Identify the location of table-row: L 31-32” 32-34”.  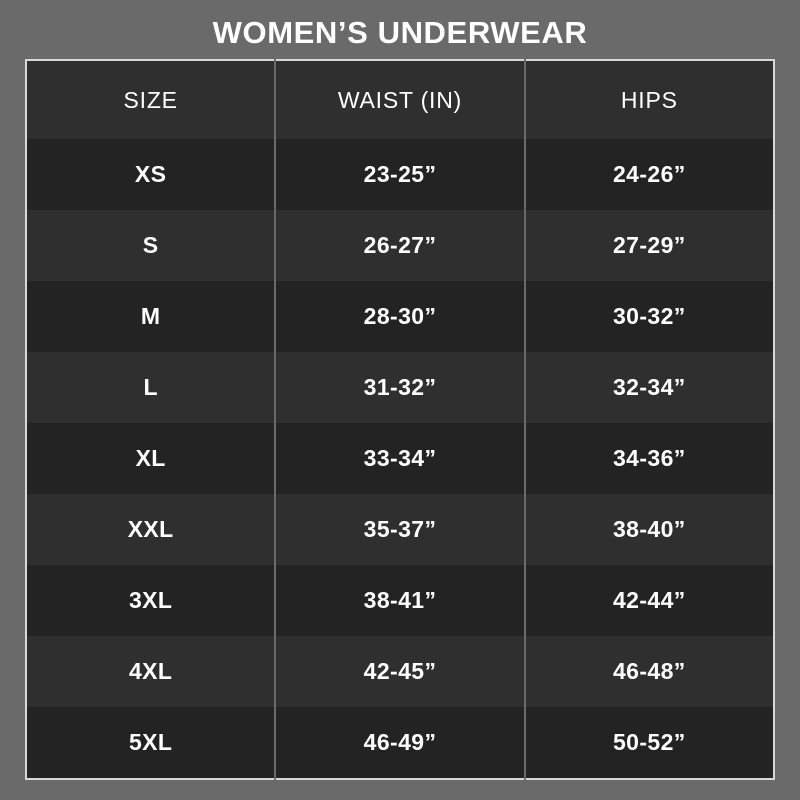
(400, 387).